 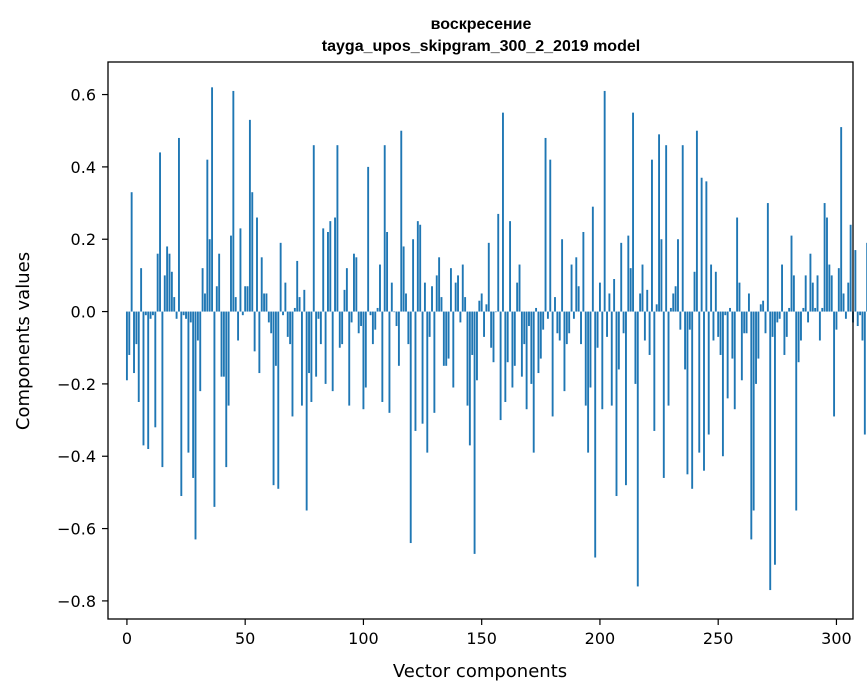 What do you see at coordinates (481, 46) in the screenshot?
I see `chart-subtitle: tayga_upos_skipgram_300_2_2019 model` at bounding box center [481, 46].